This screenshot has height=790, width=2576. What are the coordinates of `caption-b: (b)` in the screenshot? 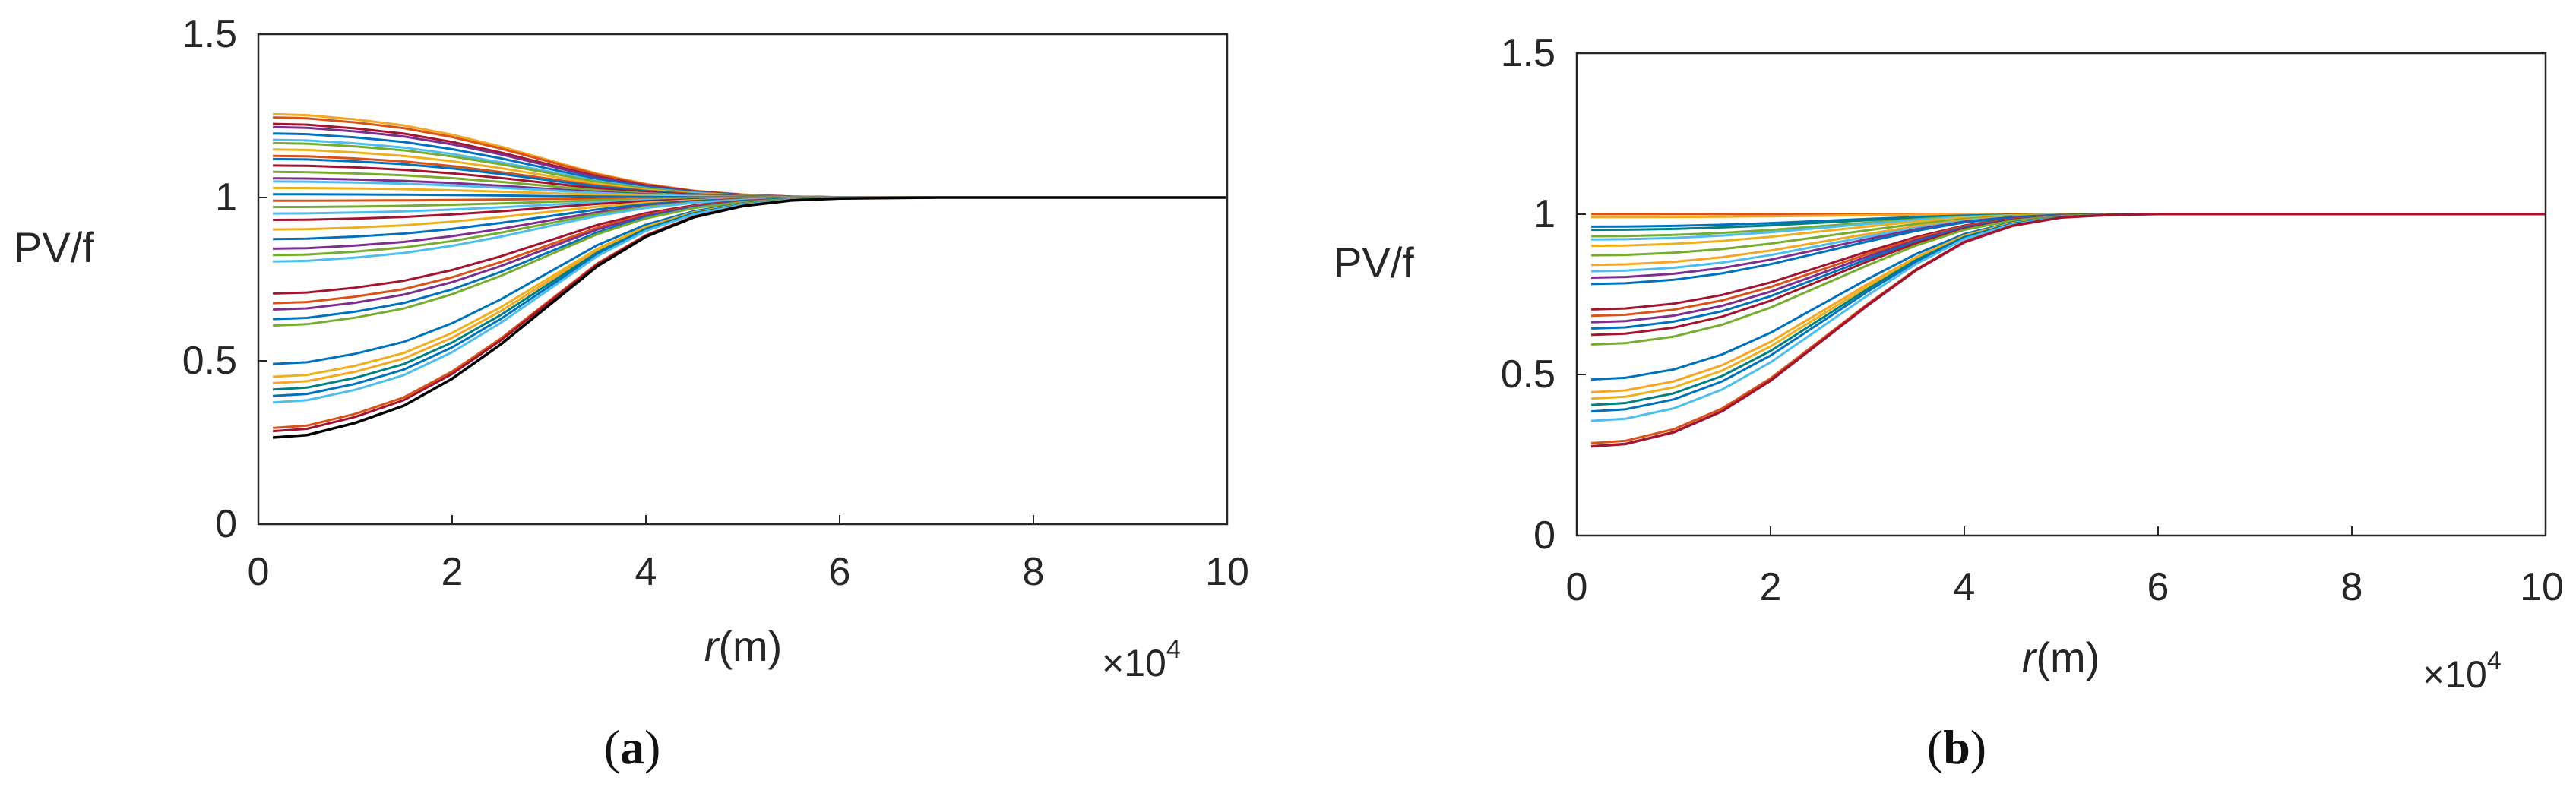 It's located at (1956, 747).